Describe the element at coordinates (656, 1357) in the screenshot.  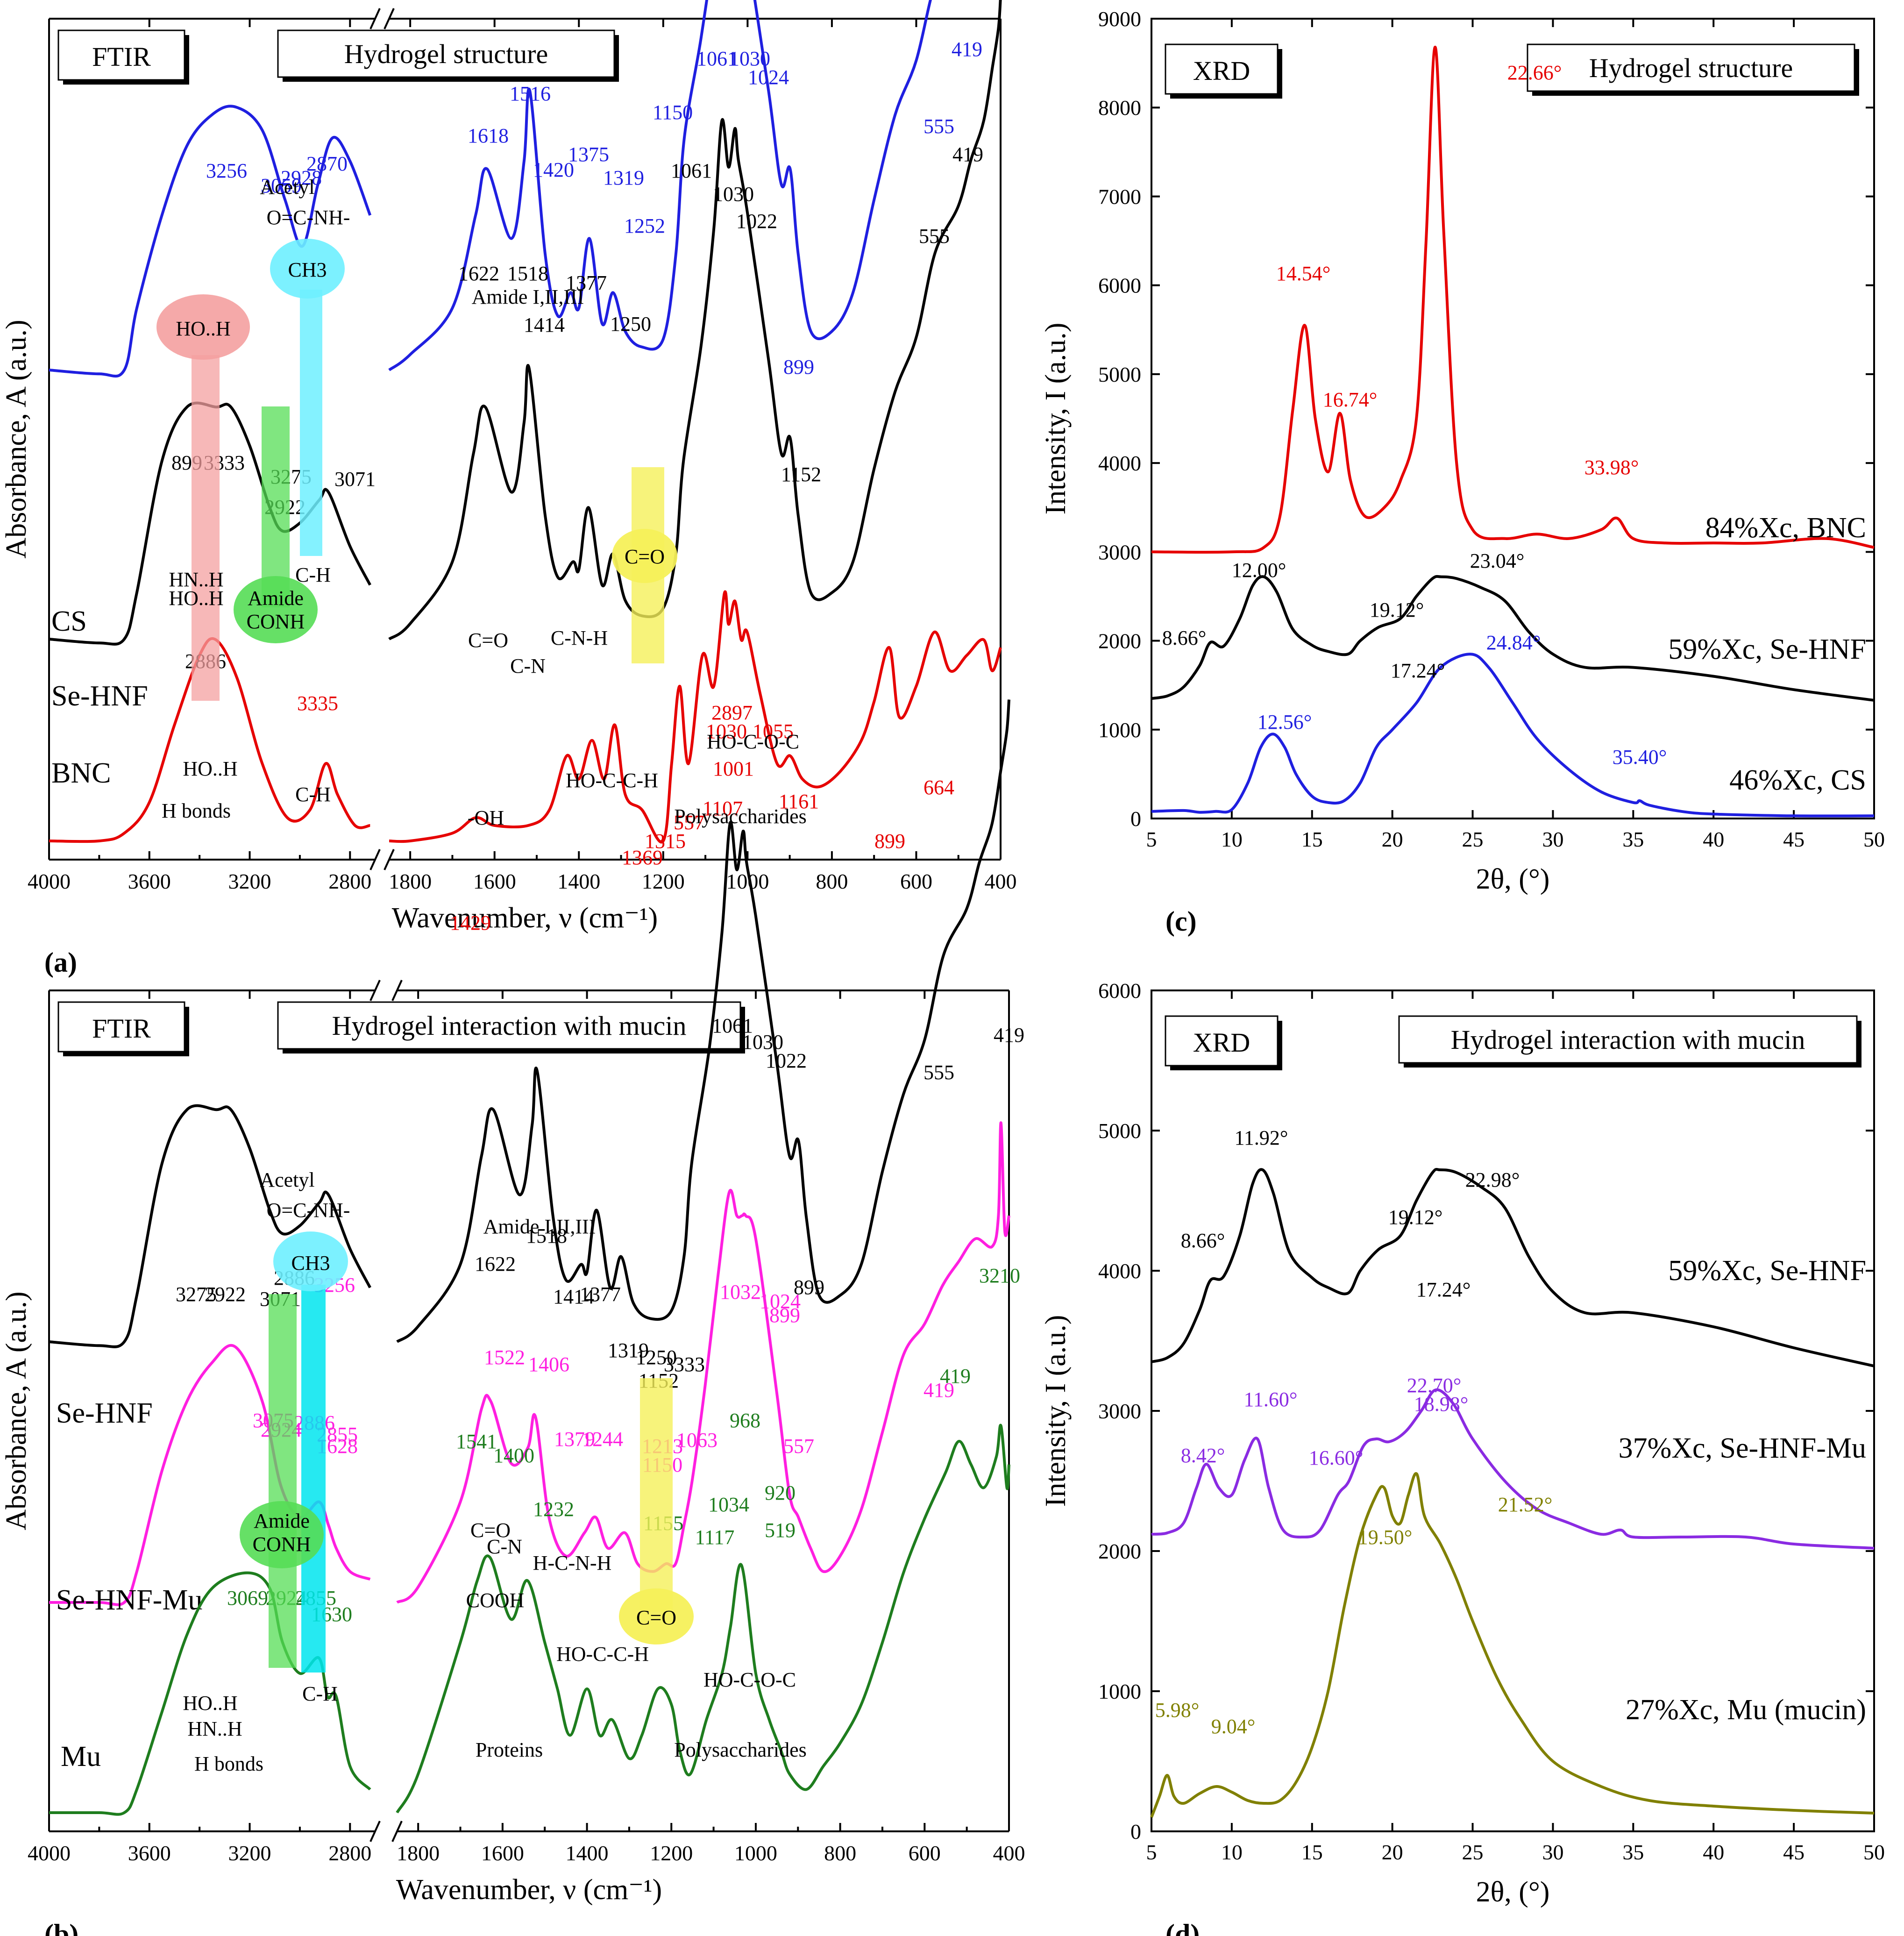
I see `peak-label: 1250` at that location.